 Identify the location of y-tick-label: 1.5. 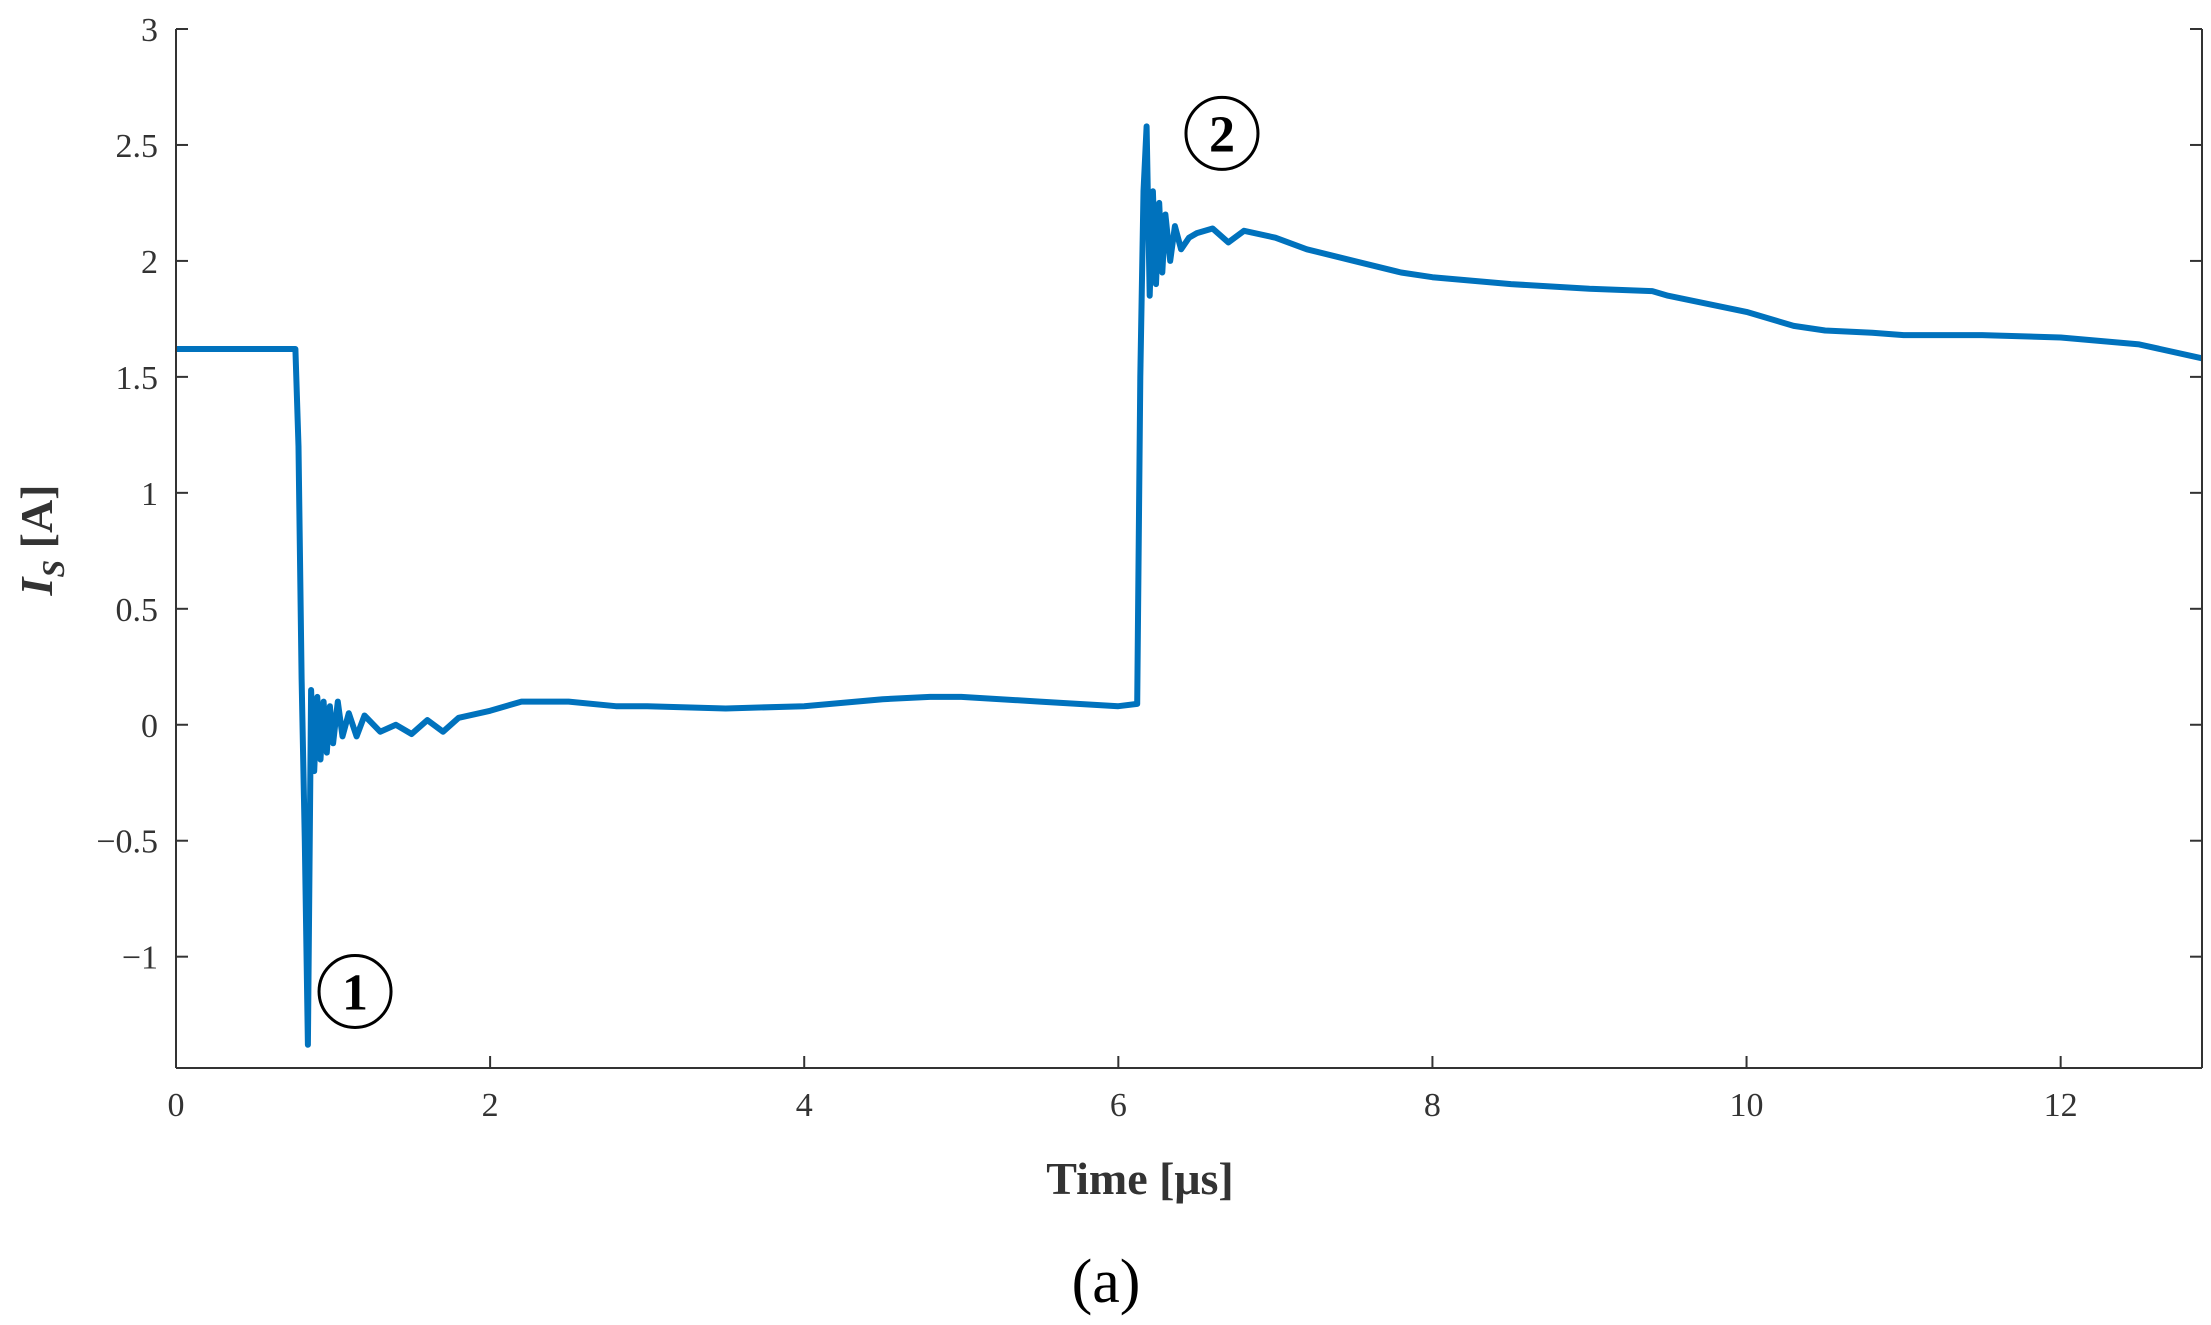
(137, 378).